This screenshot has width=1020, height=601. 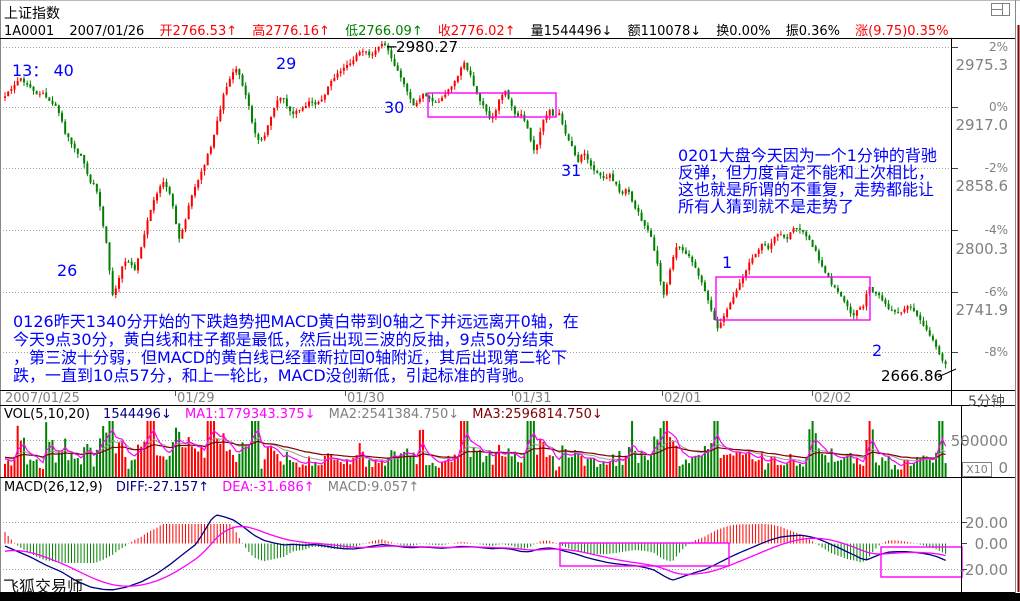 What do you see at coordinates (877, 350) in the screenshot?
I see `wave-count-label: 2` at bounding box center [877, 350].